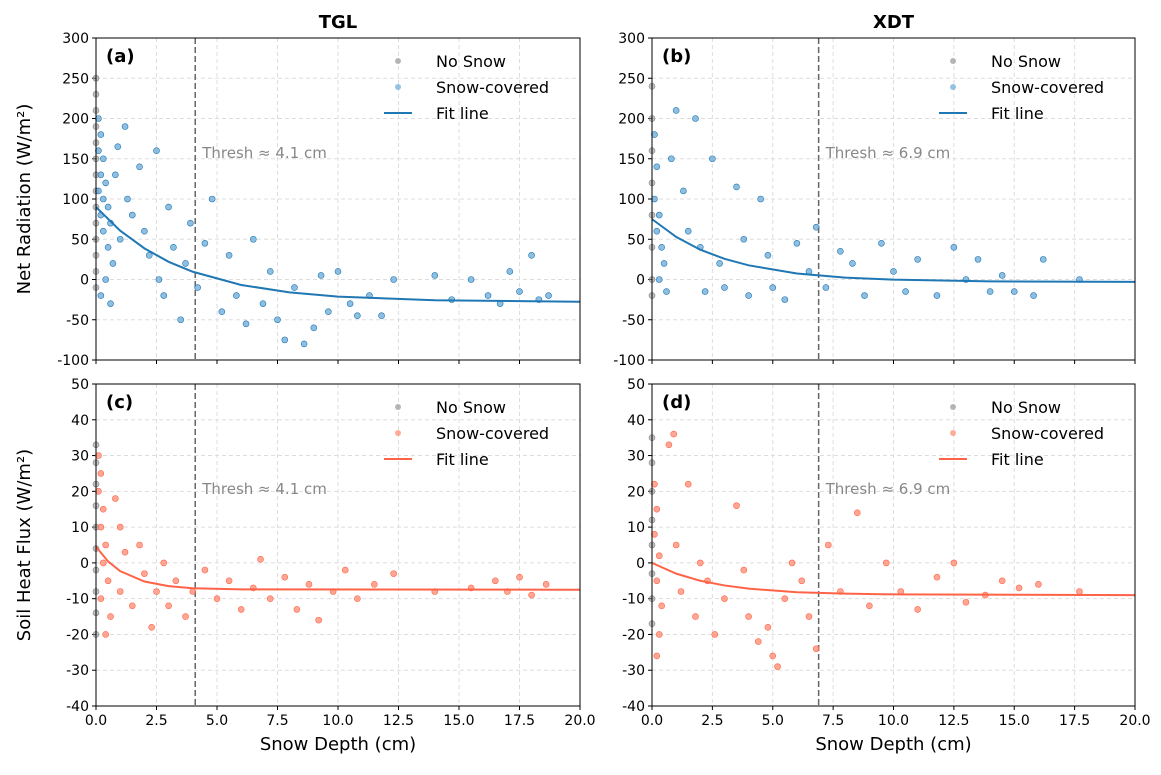  Describe the element at coordinates (633, 321) in the screenshot. I see `y-tick-label: -50` at that location.